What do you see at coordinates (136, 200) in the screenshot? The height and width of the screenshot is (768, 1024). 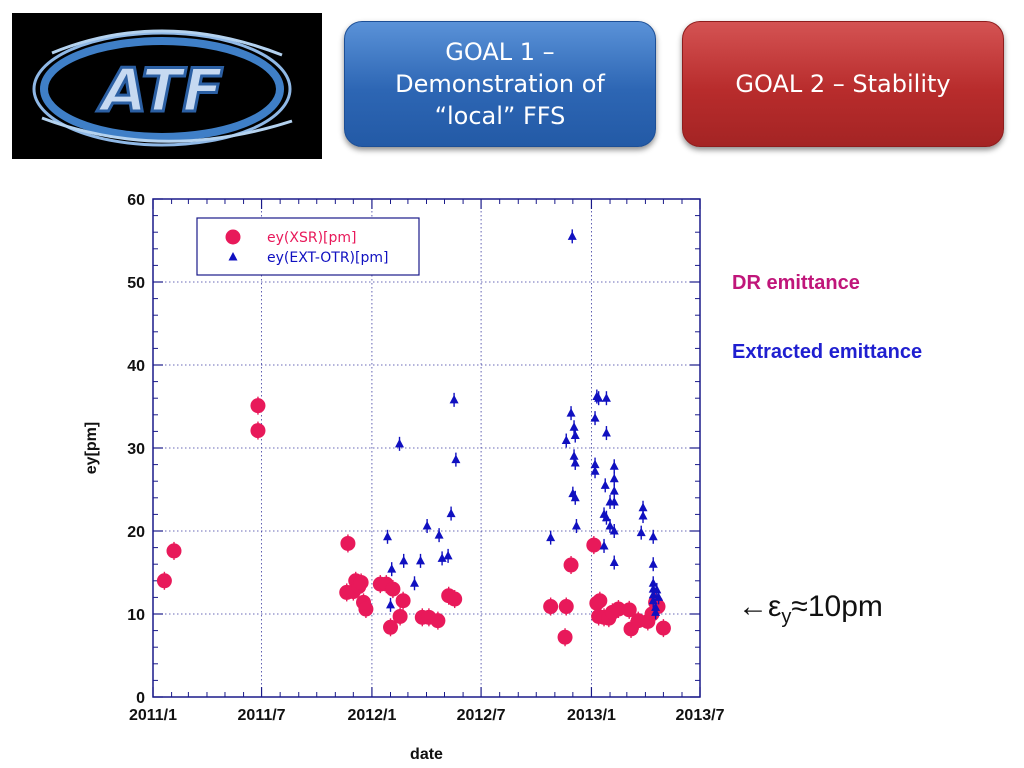 I see `y-tick-label: 60` at bounding box center [136, 200].